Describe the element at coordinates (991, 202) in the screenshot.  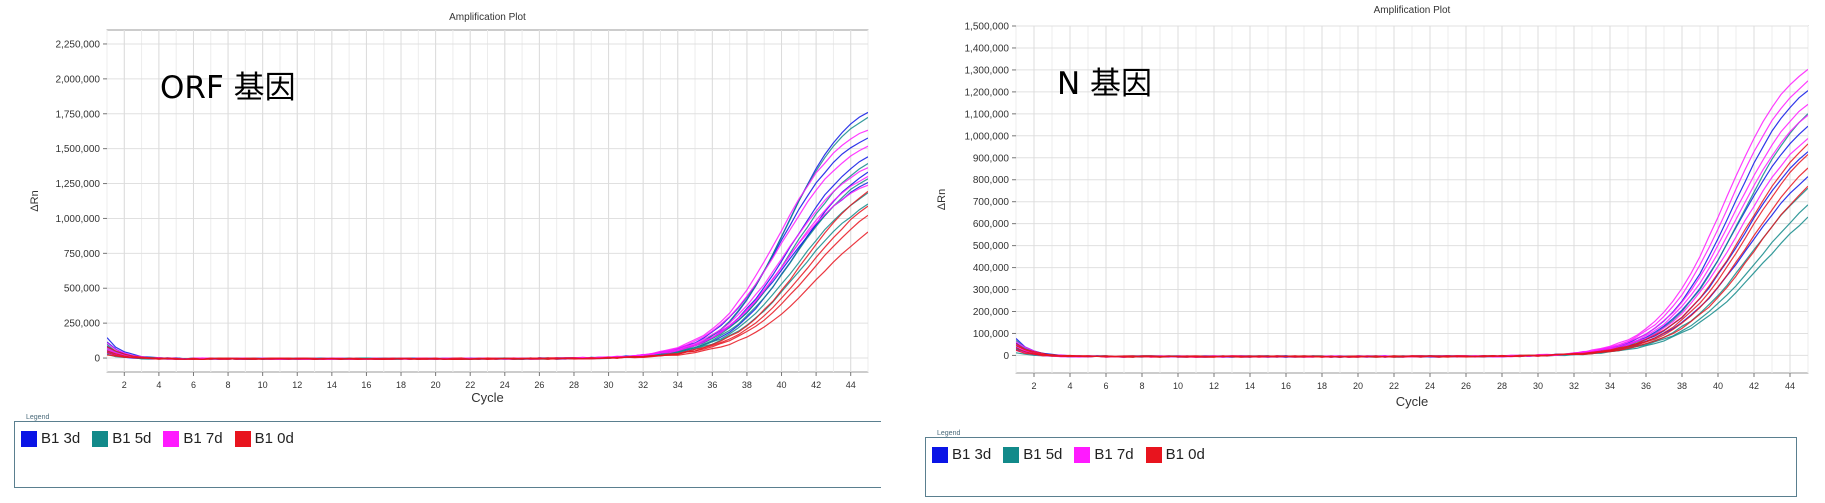
I see `y-tick-label: 700,000` at that location.